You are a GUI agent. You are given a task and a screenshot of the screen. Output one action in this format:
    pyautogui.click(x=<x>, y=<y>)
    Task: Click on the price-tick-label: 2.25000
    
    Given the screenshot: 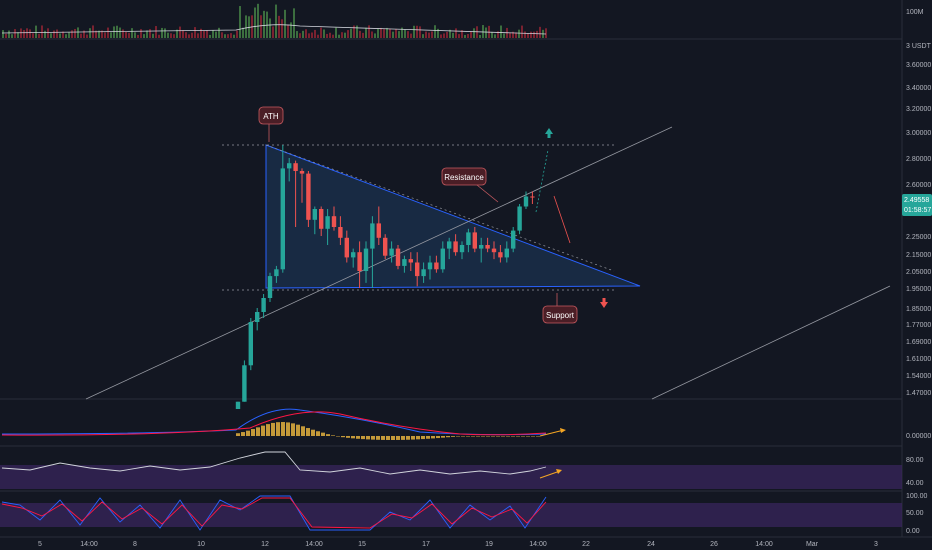 What is the action you would take?
    pyautogui.click(x=918, y=237)
    